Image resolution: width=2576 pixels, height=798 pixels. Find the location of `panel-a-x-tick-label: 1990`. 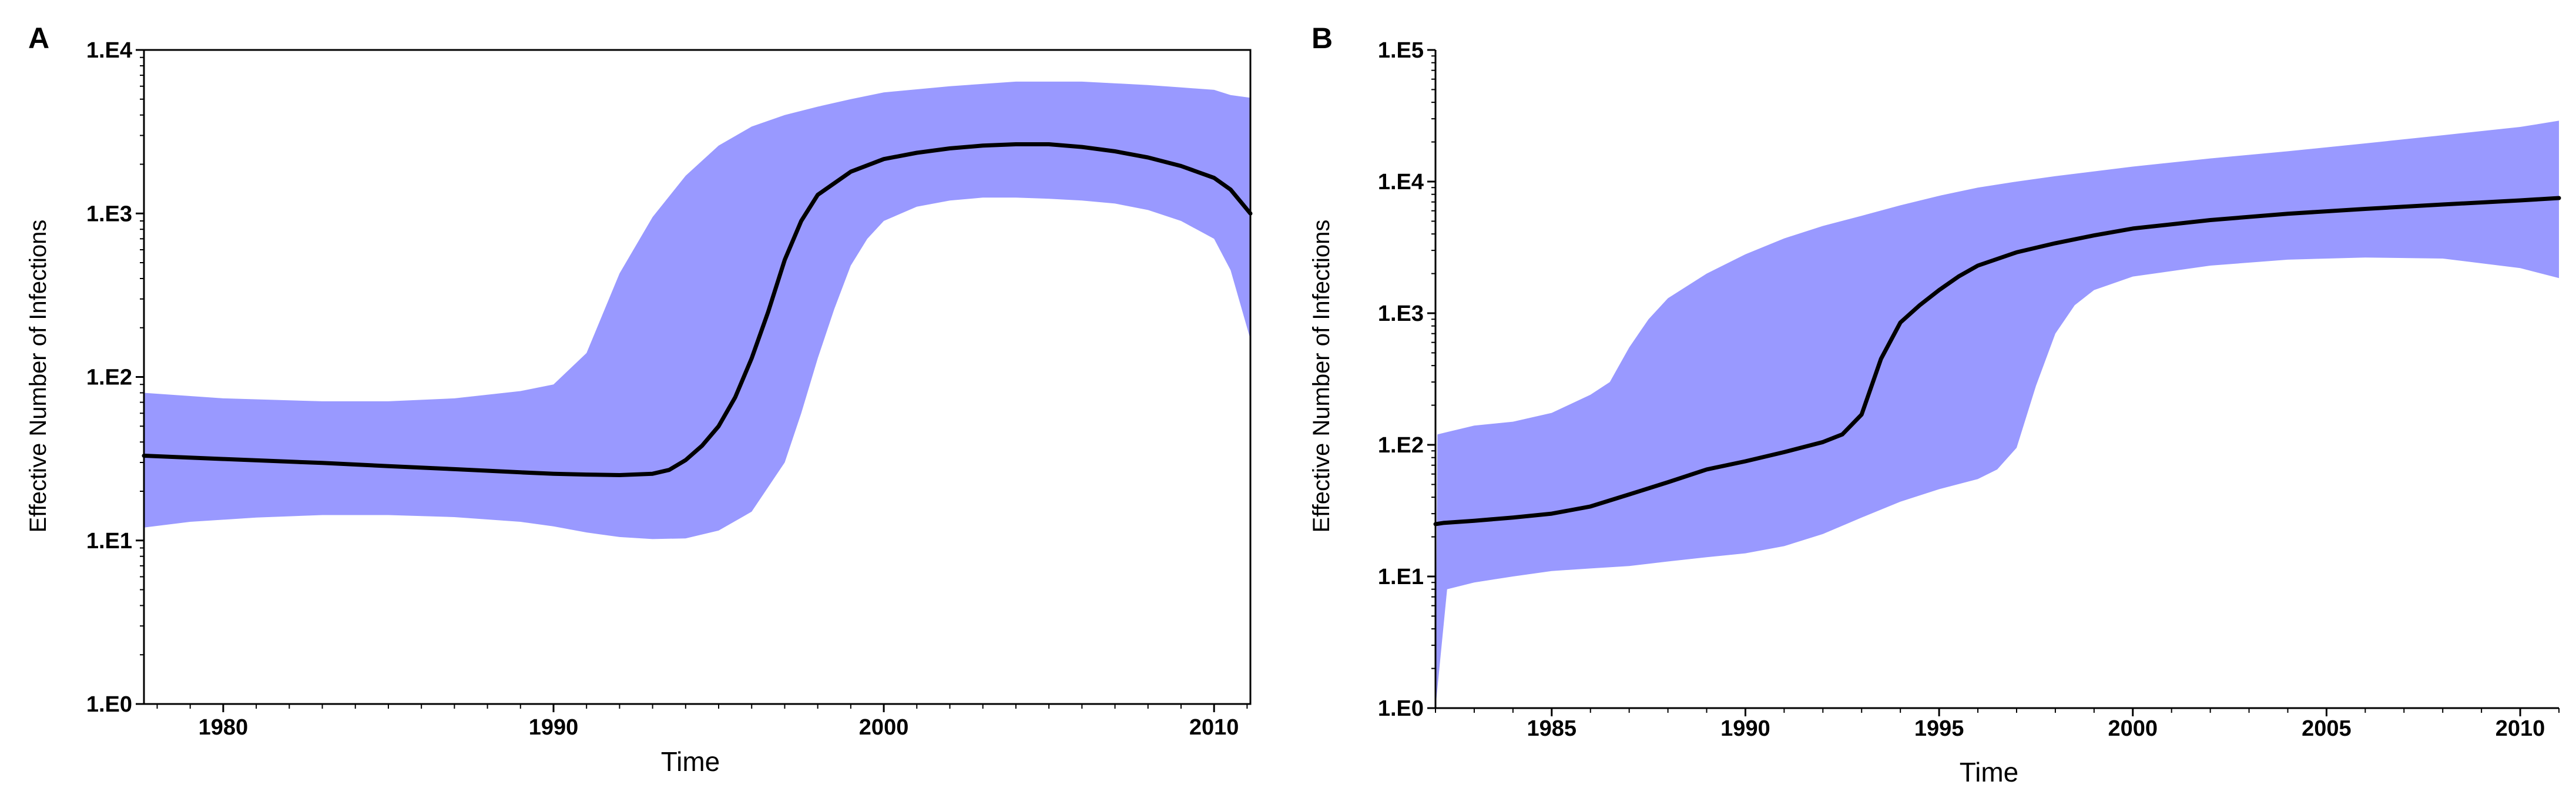

panel-a-x-tick-label: 1990 is located at coordinates (554, 728).